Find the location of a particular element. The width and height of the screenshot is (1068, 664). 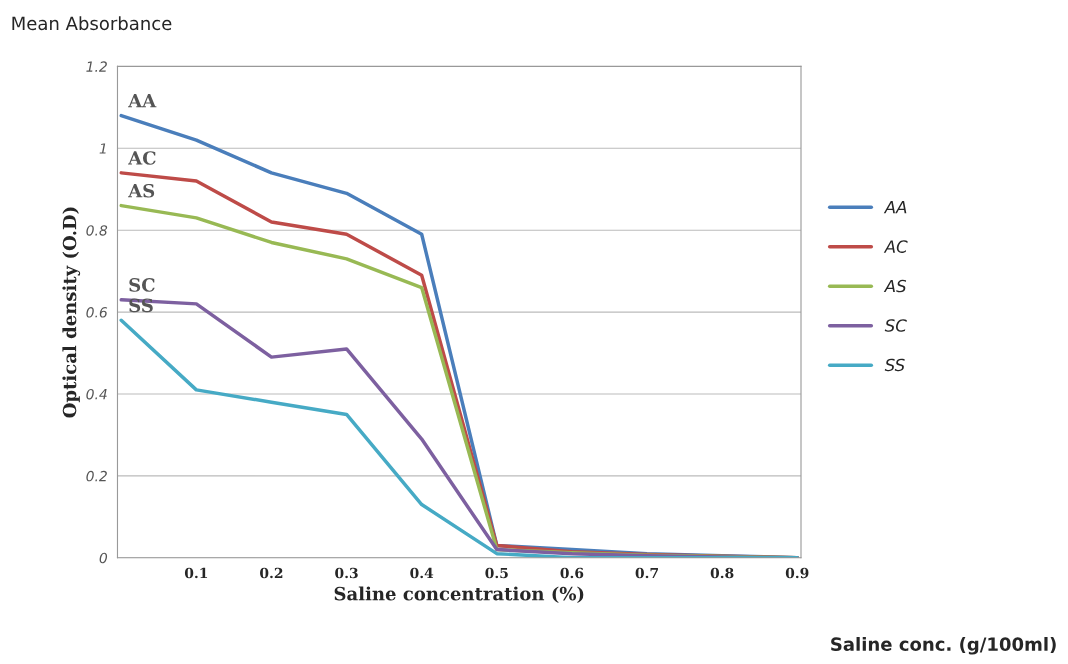

x-tick-label: 0.7 is located at coordinates (646, 573).